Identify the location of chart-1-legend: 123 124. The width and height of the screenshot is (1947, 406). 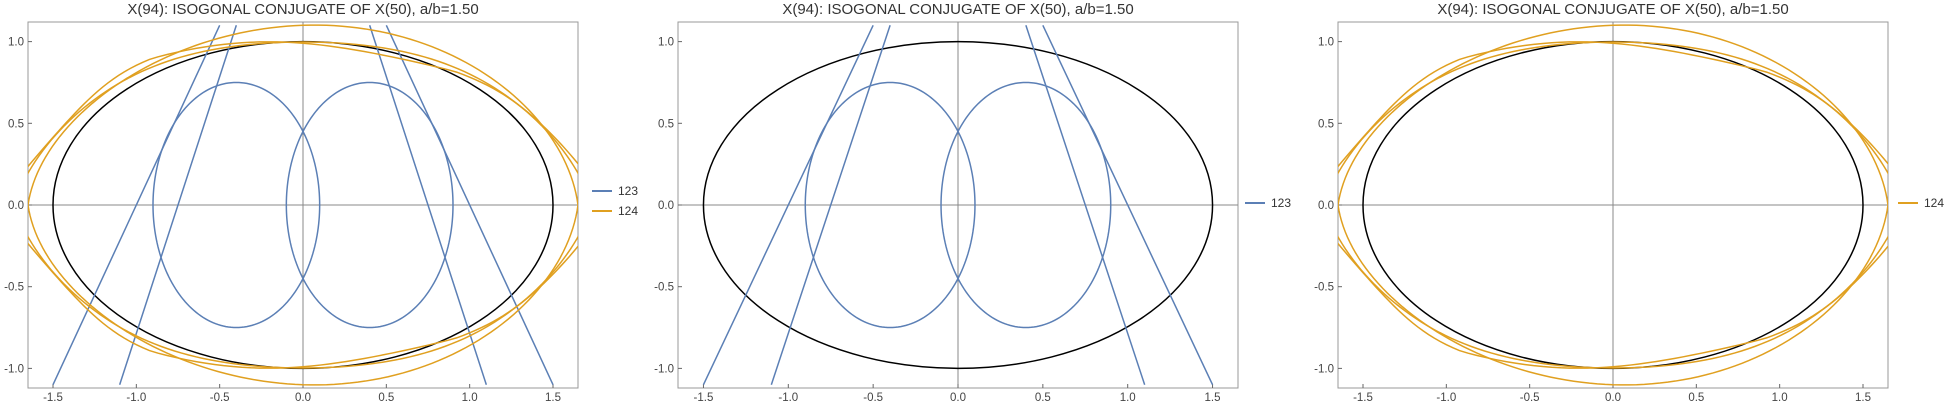
(615, 201).